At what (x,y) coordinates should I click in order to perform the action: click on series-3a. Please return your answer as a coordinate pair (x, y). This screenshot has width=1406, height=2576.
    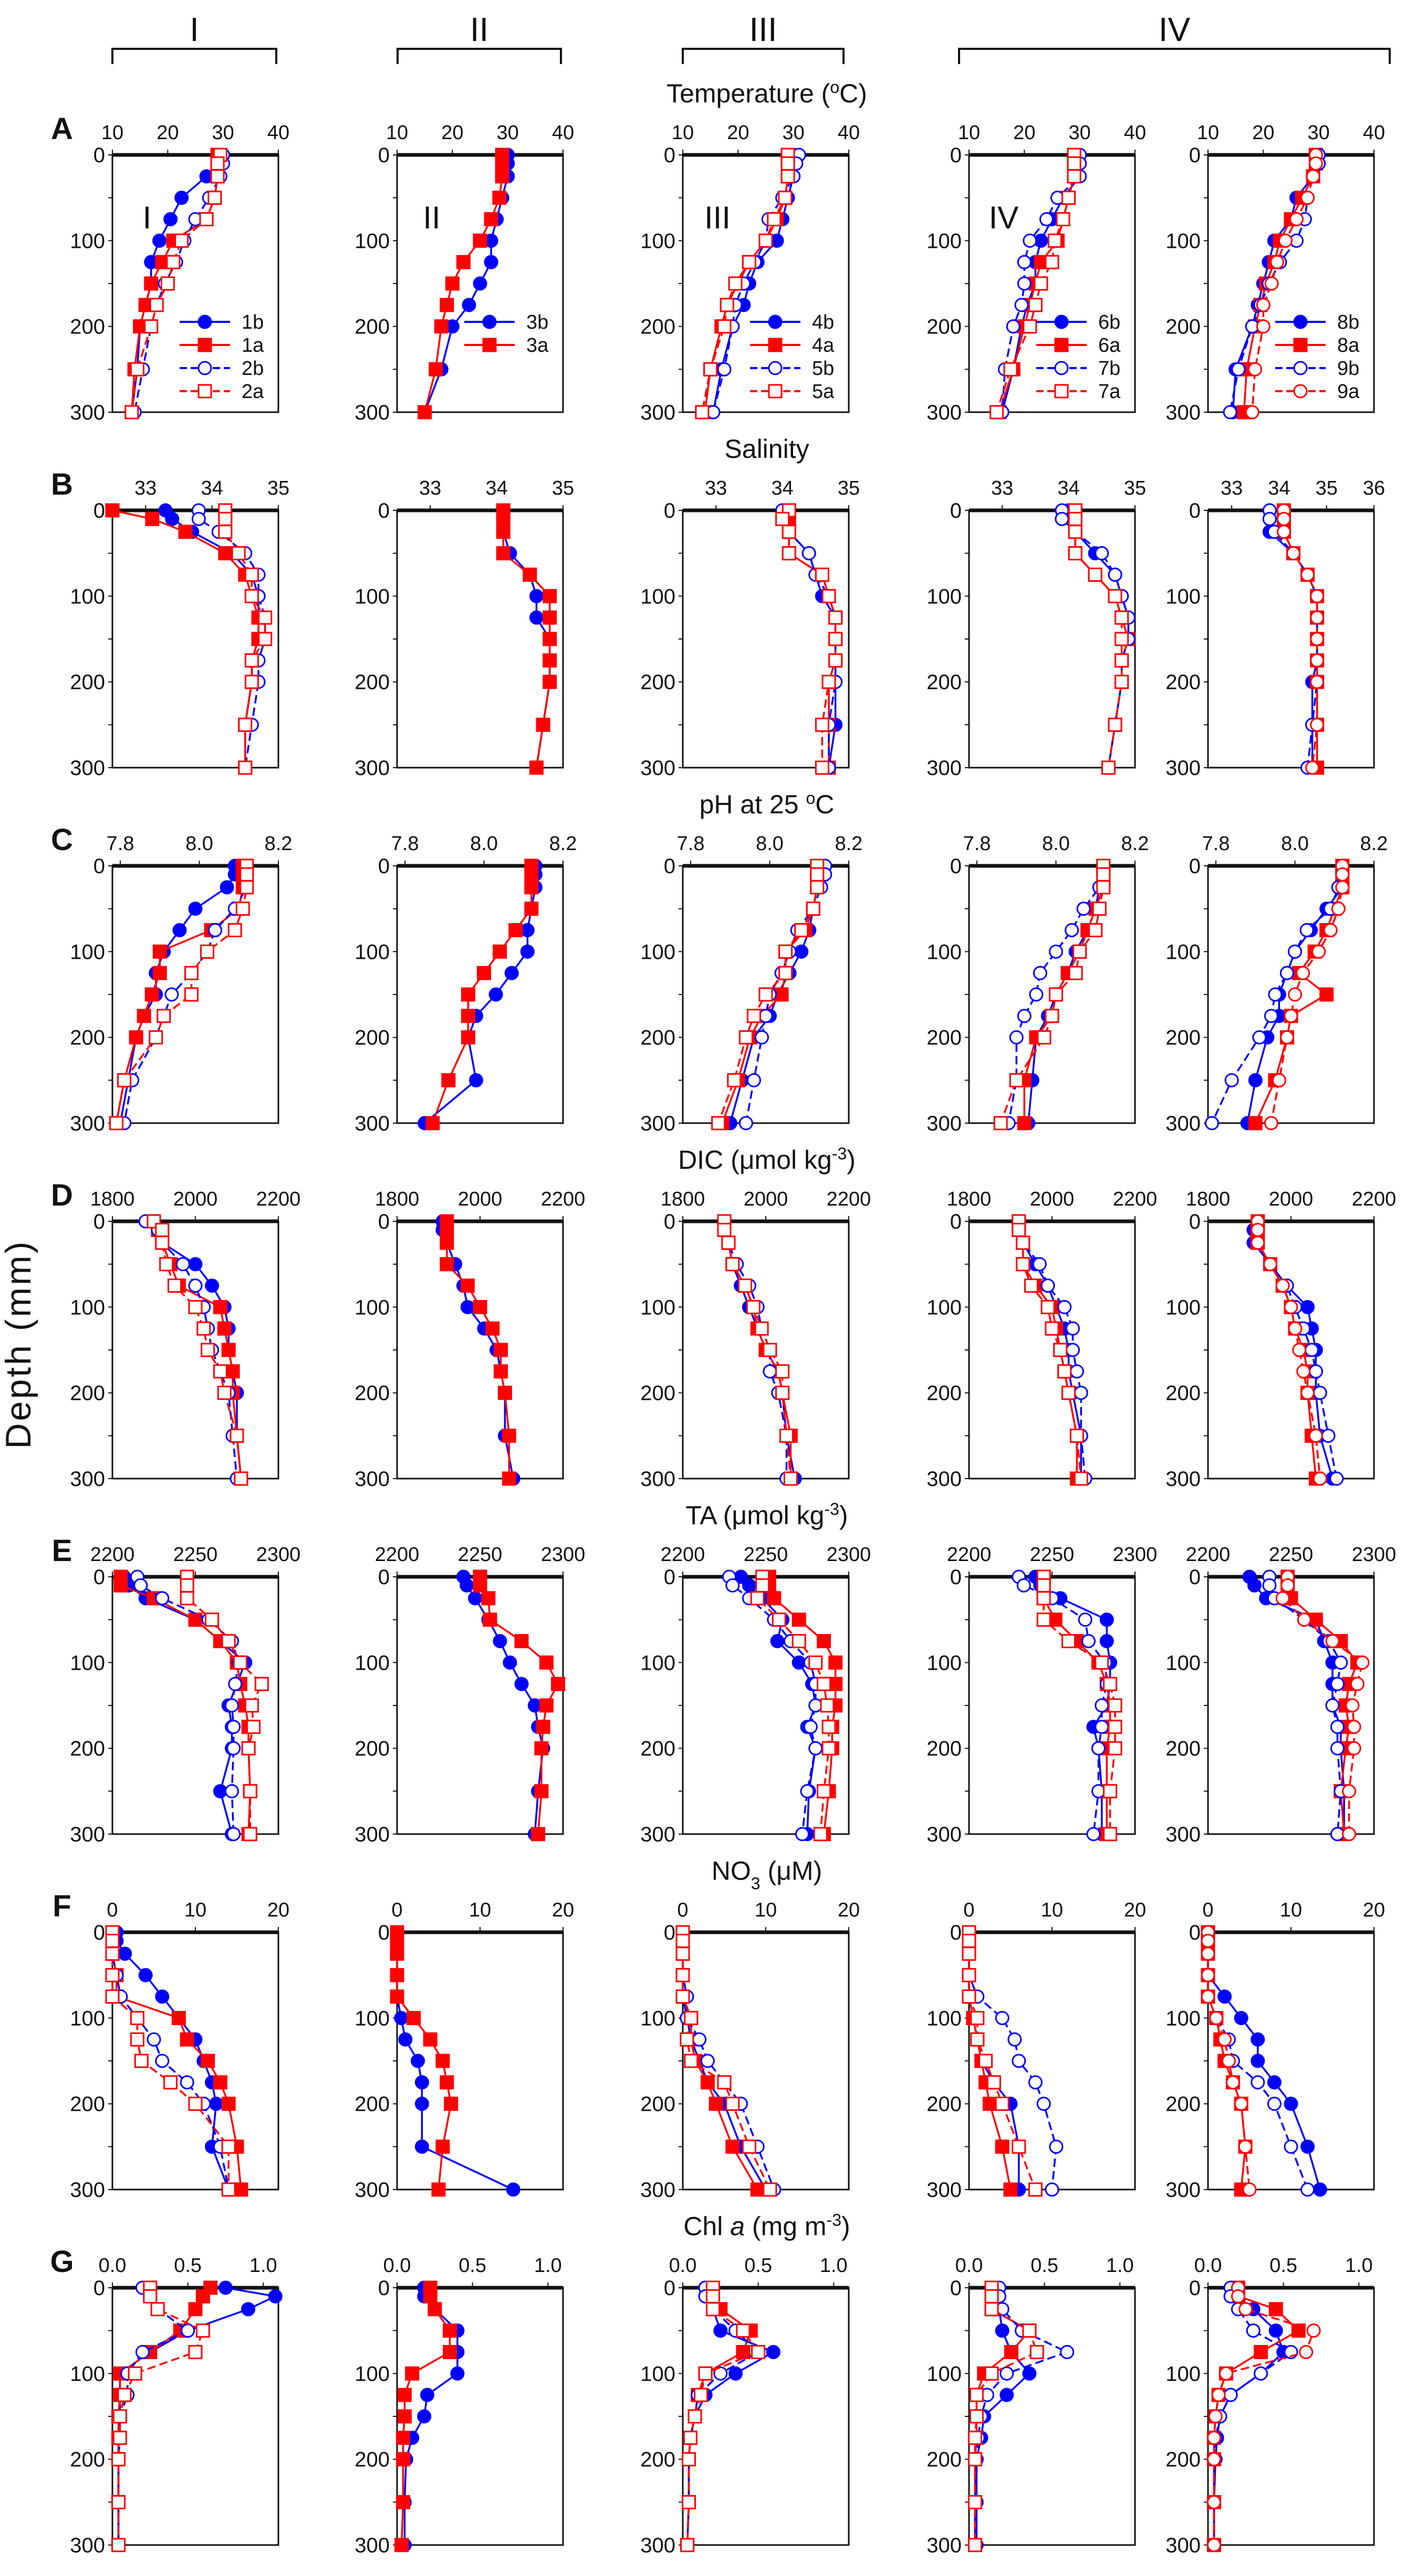
    Looking at the image, I should click on (425, 2416).